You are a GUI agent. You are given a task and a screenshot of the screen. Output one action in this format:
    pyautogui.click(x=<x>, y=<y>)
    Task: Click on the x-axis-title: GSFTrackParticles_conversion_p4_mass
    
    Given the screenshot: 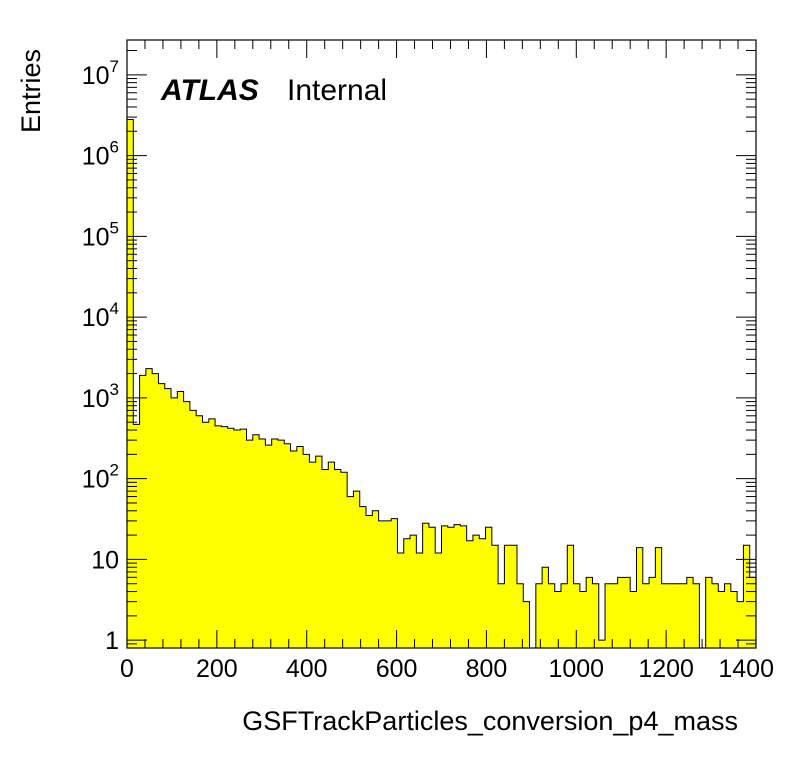 What is the action you would take?
    pyautogui.click(x=490, y=721)
    